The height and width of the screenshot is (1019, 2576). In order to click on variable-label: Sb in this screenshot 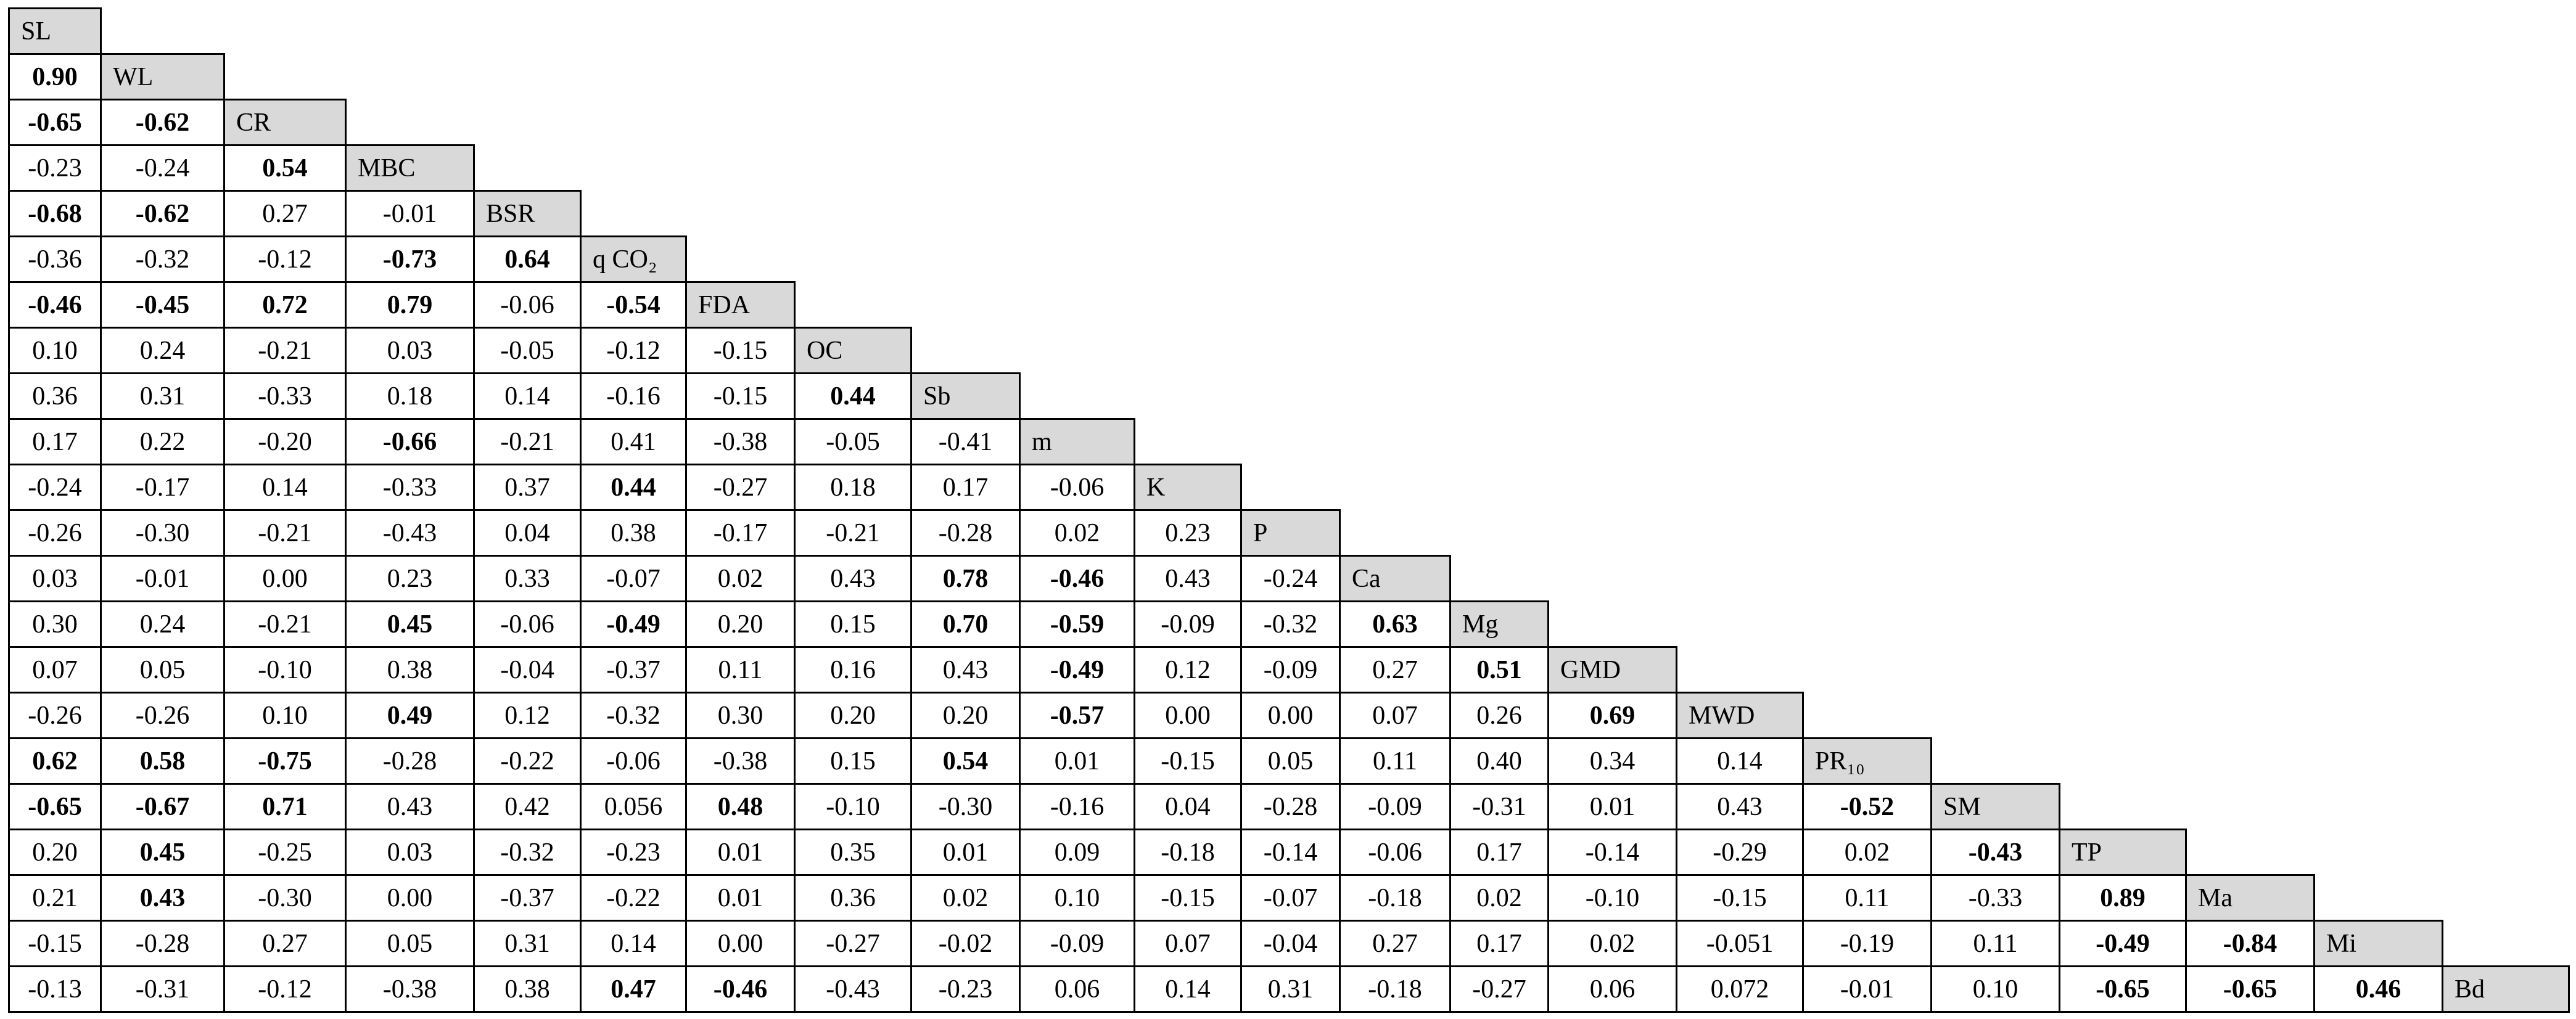, I will do `click(965, 396)`.